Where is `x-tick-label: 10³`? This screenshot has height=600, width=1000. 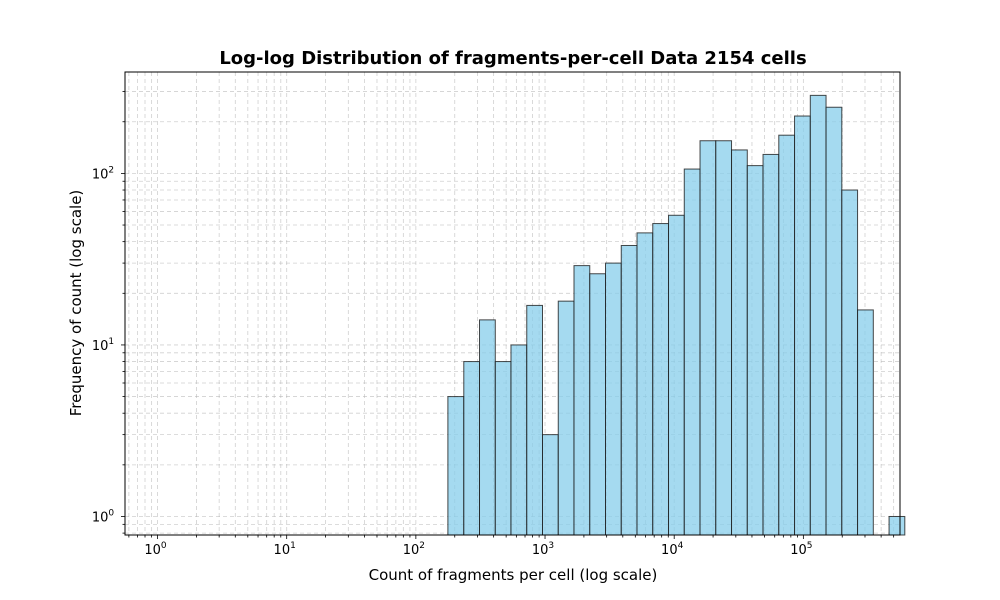 x-tick-label: 10³ is located at coordinates (543, 549).